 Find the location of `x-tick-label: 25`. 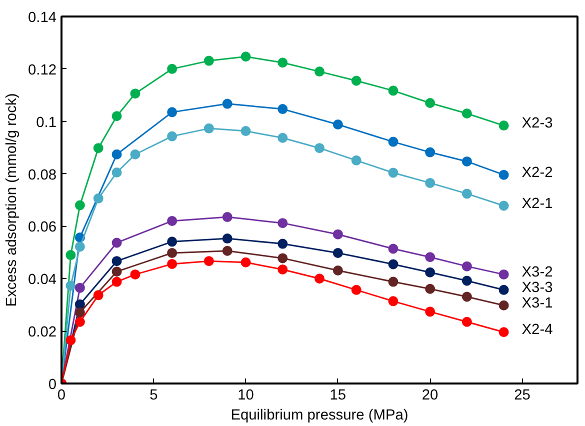

x-tick-label: 25 is located at coordinates (522, 396).